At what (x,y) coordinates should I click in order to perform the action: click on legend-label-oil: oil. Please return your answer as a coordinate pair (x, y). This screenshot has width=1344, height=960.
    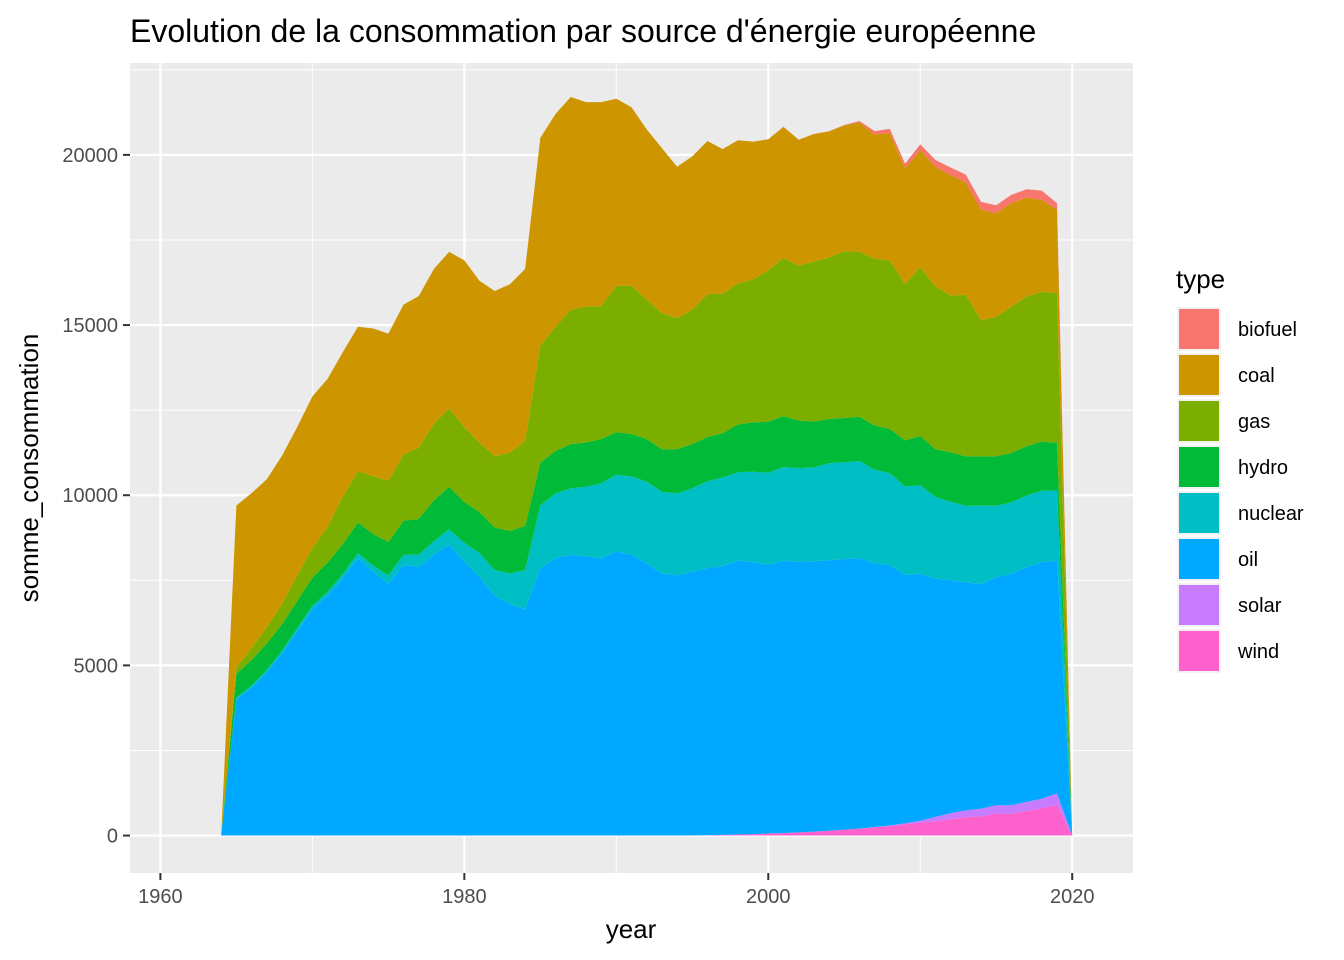
    Looking at the image, I should click on (1248, 560).